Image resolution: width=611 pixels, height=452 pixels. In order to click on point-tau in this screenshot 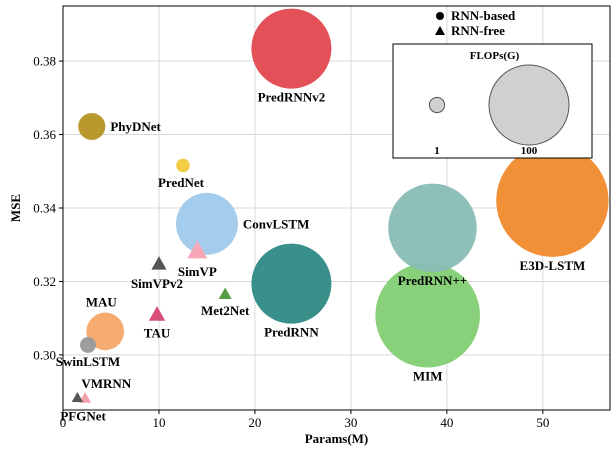, I will do `click(157, 313)`.